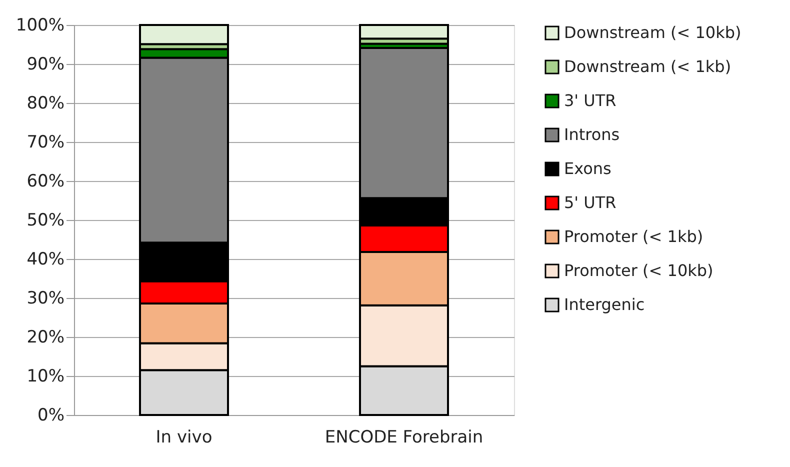 Image resolution: width=790 pixels, height=467 pixels. I want to click on y-tick-label: 50%, so click(45, 220).